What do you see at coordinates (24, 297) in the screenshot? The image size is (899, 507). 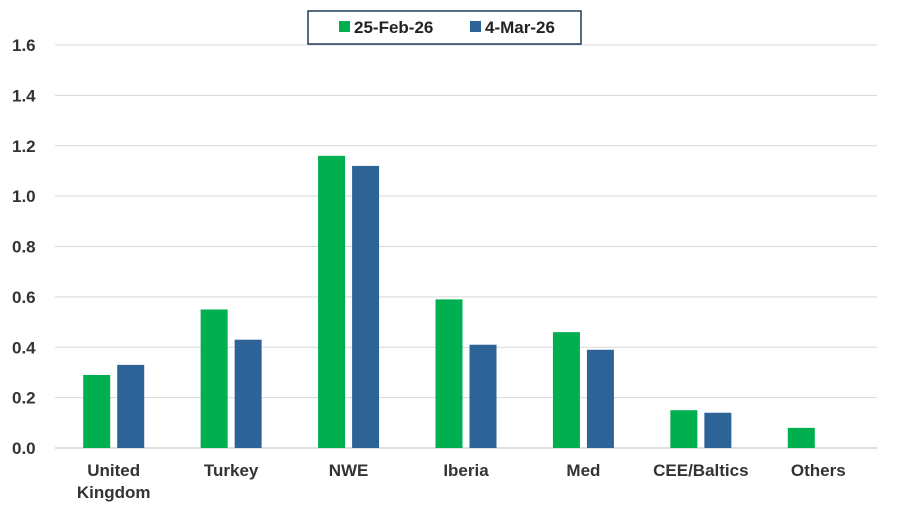 I see `y-tick-label: 0.6` at bounding box center [24, 297].